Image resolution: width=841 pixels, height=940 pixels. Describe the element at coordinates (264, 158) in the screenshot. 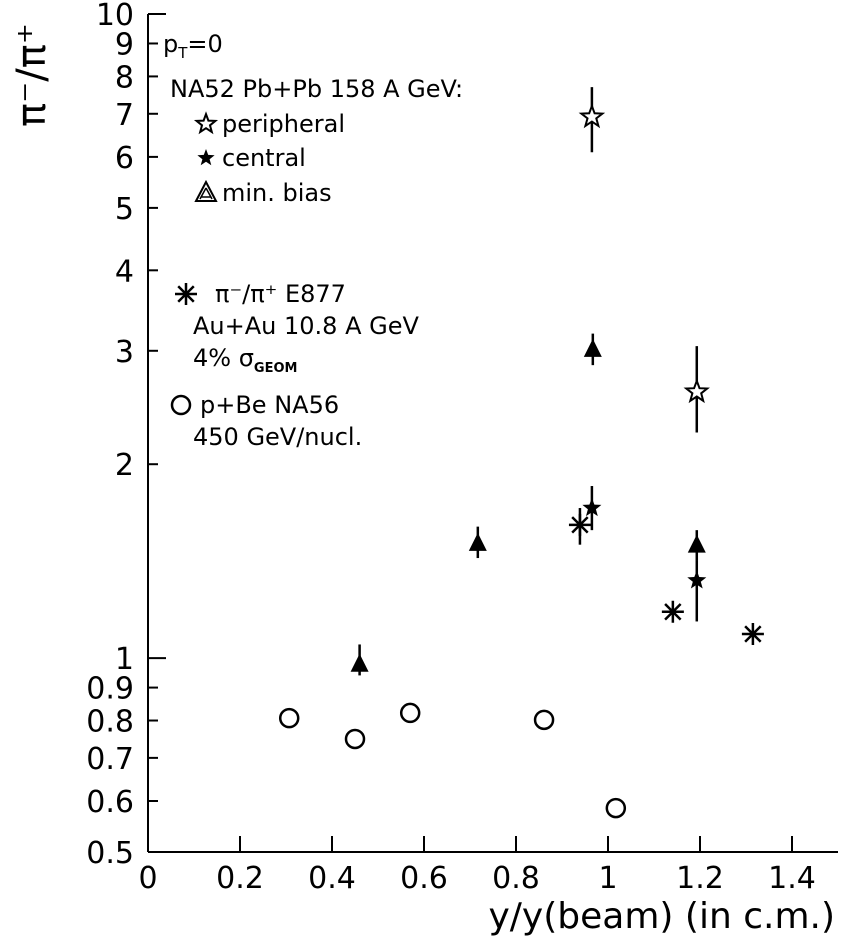

I see `legend-label: central` at that location.